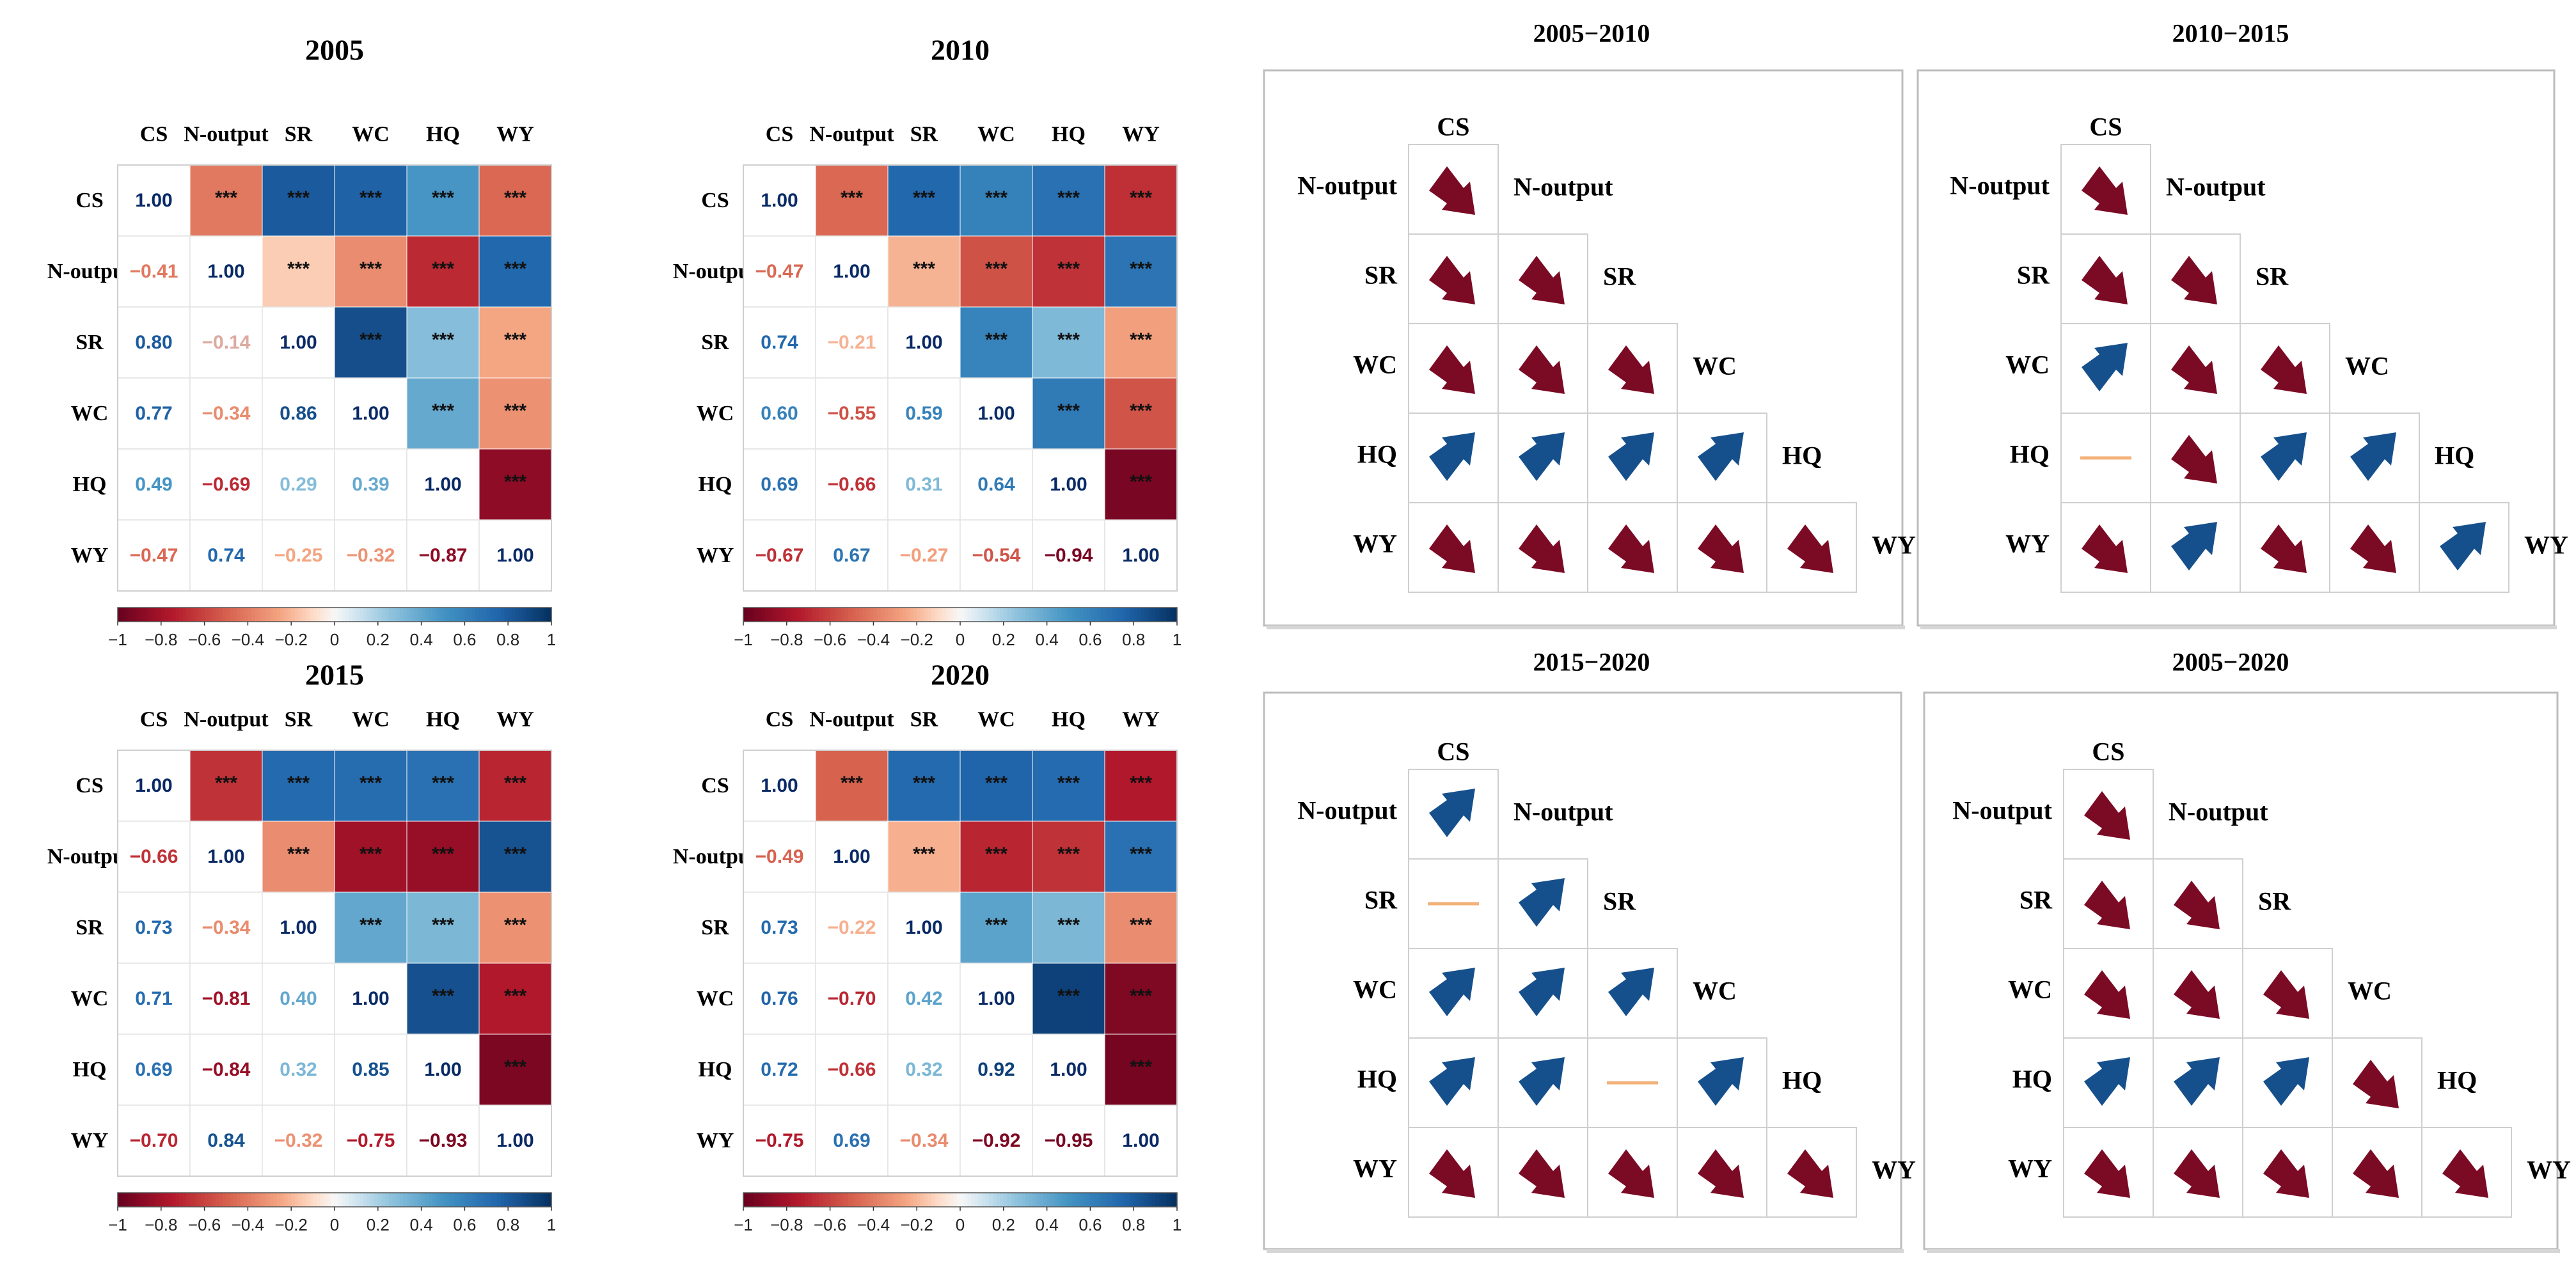 The image size is (2576, 1274). I want to click on column-label: SR, so click(299, 720).